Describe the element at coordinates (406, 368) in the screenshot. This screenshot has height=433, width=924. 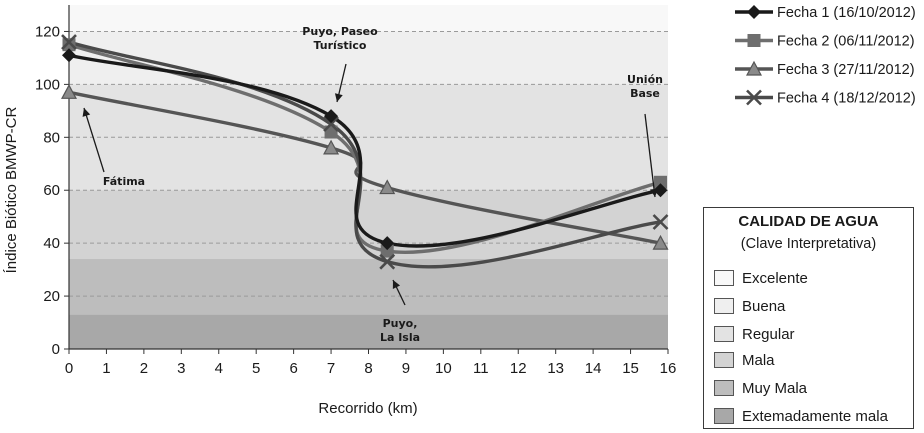
I see `x-tick-label: 9` at that location.